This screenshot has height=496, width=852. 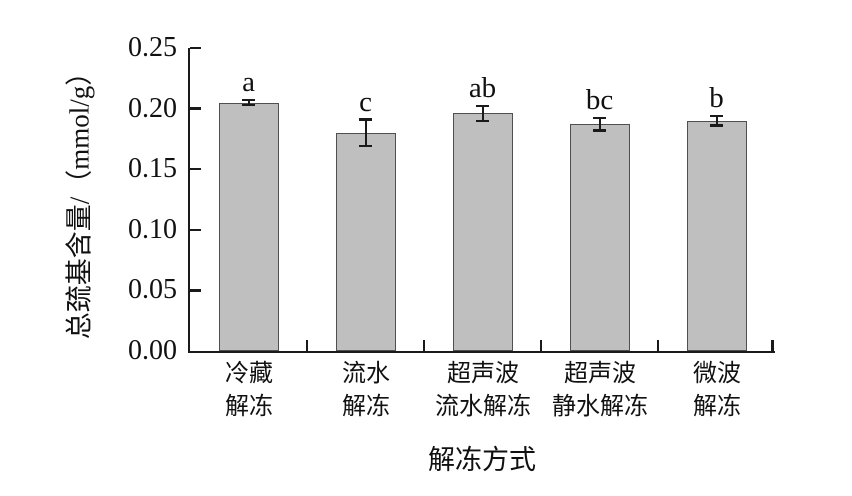 I want to click on significance-letter: b, so click(x=716, y=97).